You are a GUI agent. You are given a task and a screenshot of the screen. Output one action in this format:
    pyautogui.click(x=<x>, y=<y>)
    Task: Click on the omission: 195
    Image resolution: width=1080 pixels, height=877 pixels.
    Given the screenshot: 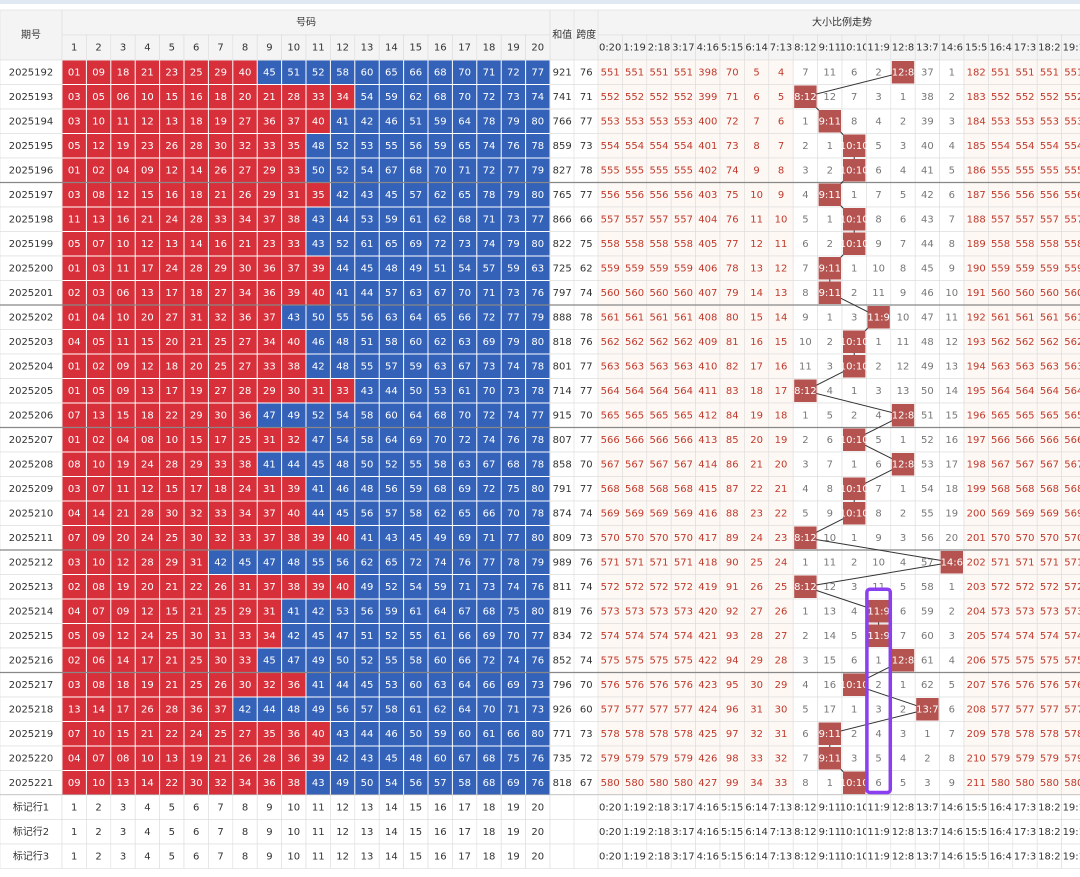 What is the action you would take?
    pyautogui.click(x=976, y=391)
    